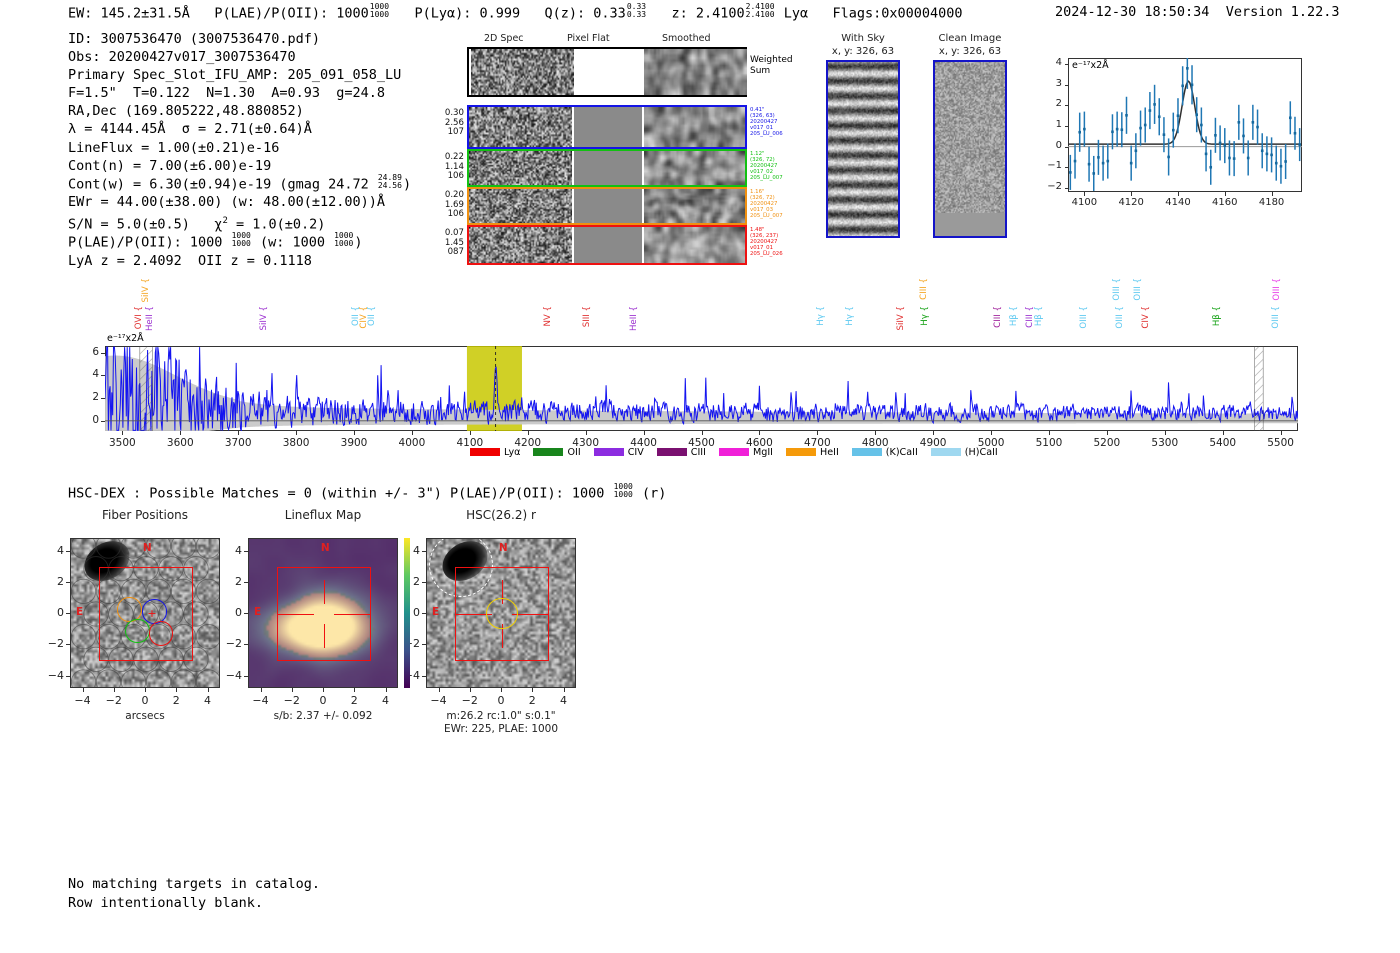 The image size is (1400, 953). What do you see at coordinates (501, 729) in the screenshot?
I see `hsc-ewr-plae-caption: EWr: 225, PLAE: 1000` at bounding box center [501, 729].